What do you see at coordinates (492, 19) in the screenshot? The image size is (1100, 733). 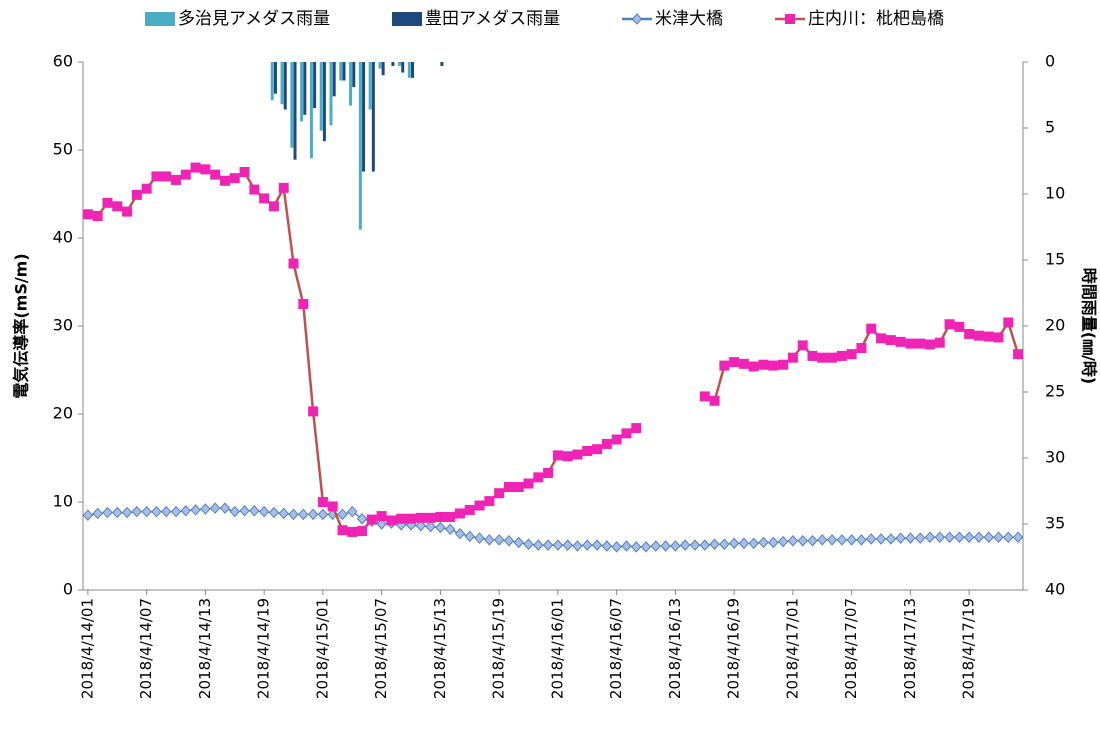 I see `legend-label: 豊田アメダス雨量` at bounding box center [492, 19].